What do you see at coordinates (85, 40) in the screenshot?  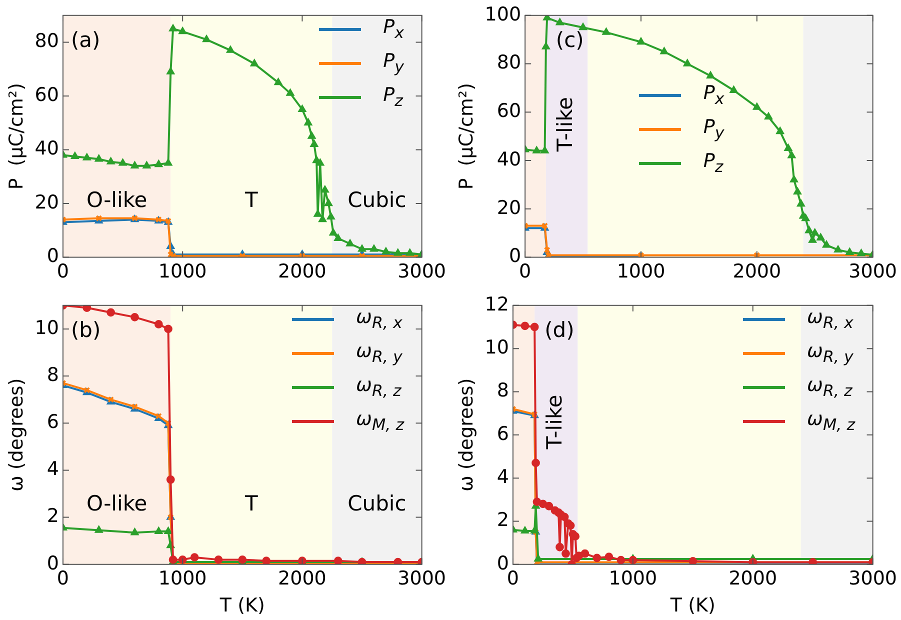 I see `annotation: (a)` at bounding box center [85, 40].